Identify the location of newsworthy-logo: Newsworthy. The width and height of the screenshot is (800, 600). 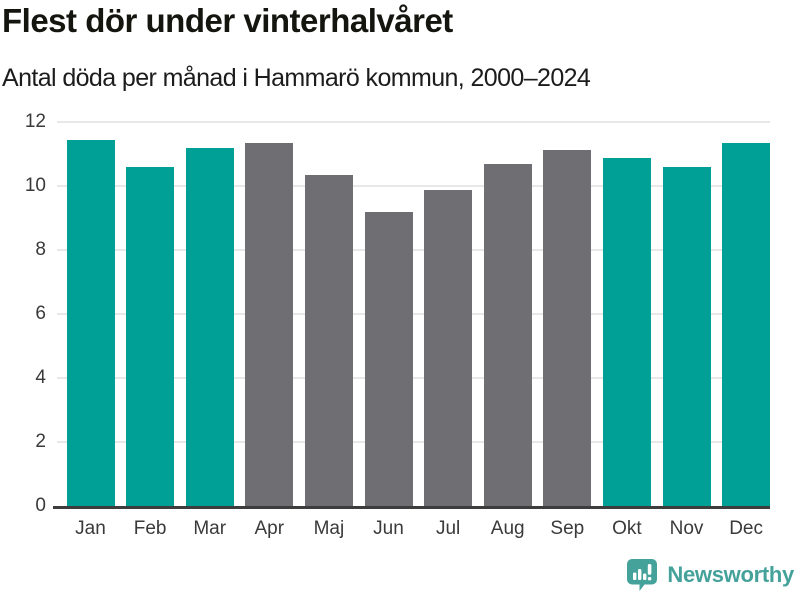
(710, 575).